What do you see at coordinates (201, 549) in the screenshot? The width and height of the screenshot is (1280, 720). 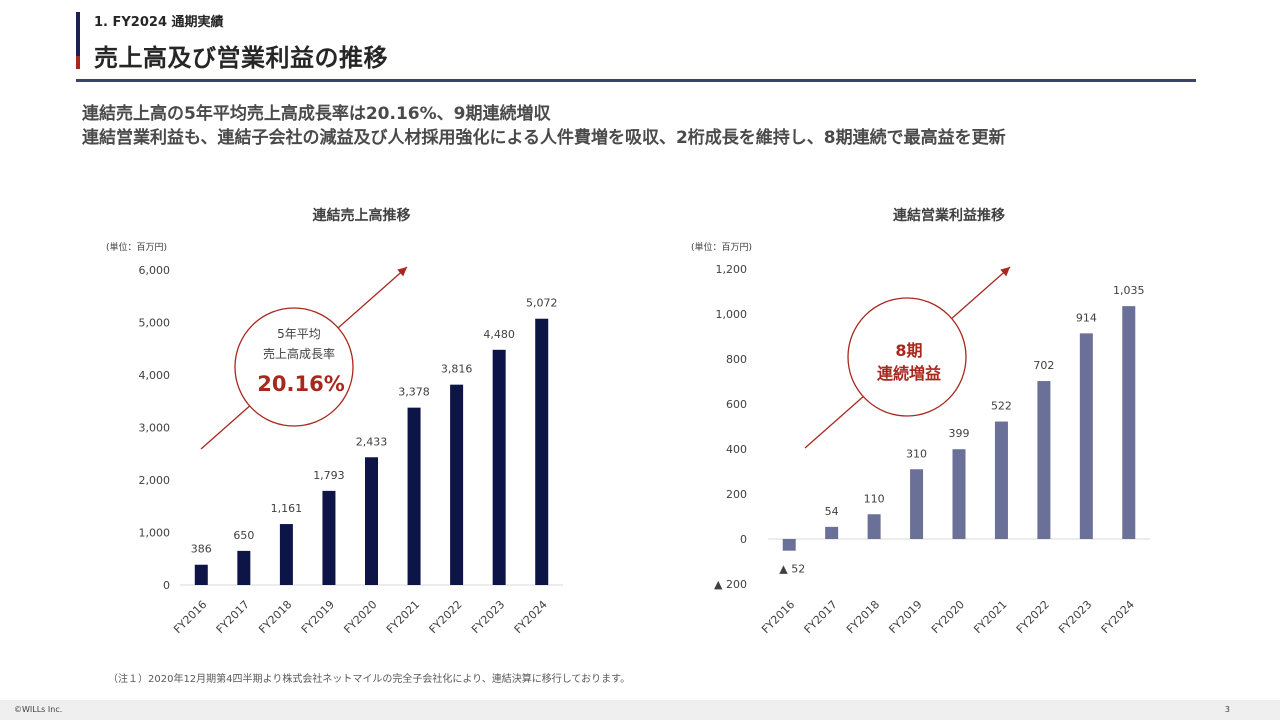 I see `data-label: 386` at bounding box center [201, 549].